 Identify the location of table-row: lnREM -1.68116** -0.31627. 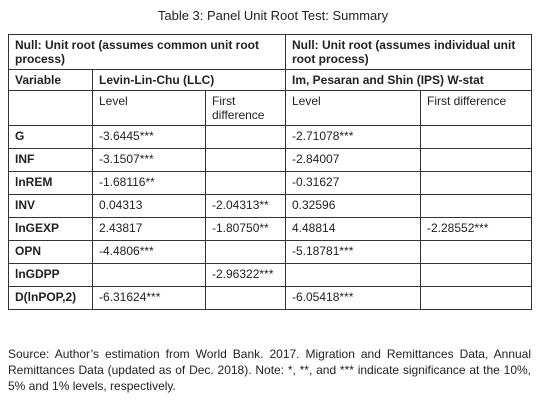
(270, 183).